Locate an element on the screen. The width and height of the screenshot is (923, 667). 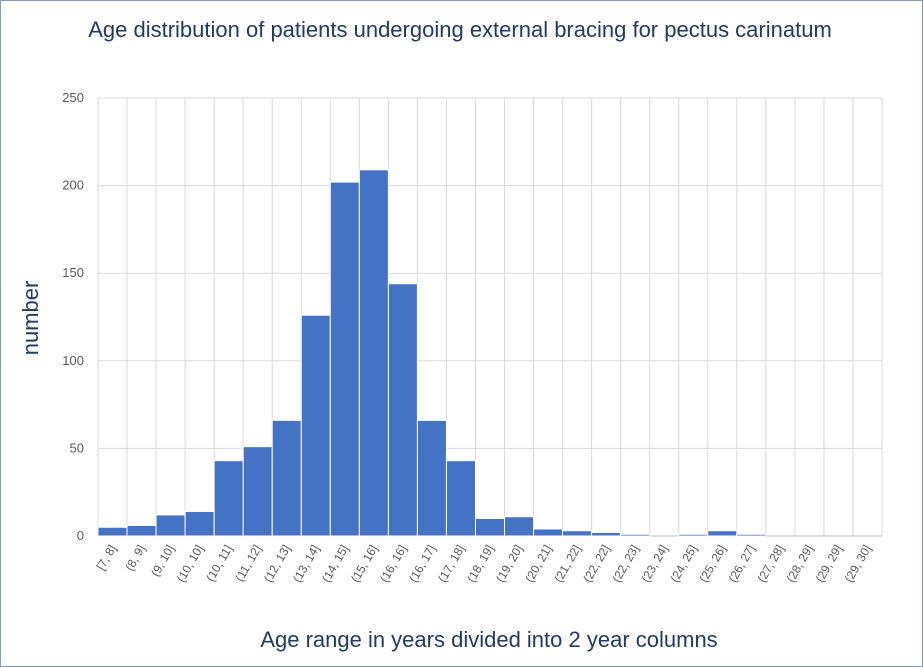
x-tick-label: (29, 30] is located at coordinates (858, 564).